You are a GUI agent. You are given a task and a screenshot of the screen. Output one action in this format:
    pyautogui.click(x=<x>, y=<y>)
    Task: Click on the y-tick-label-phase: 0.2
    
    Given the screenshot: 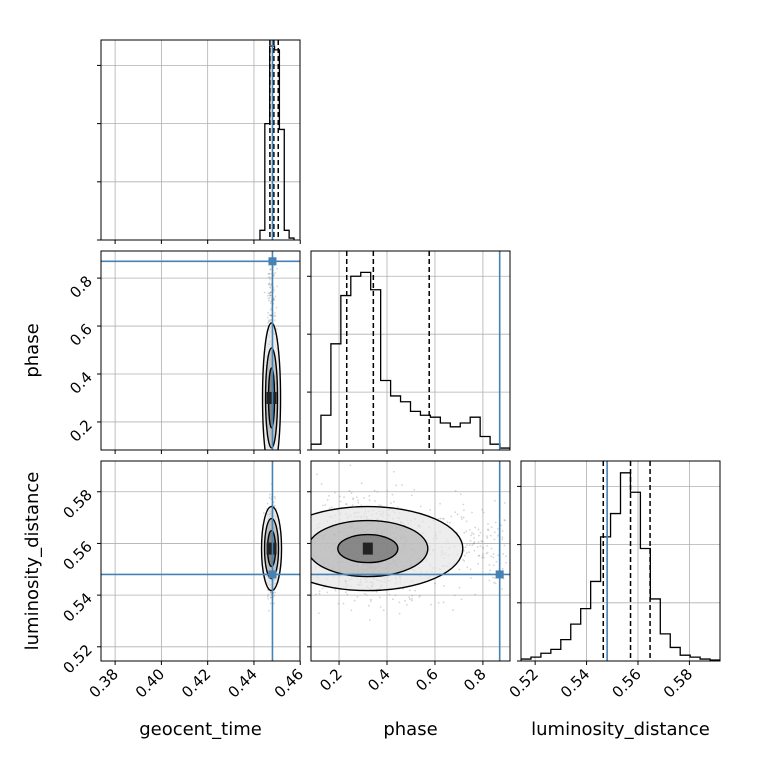 What is the action you would take?
    pyautogui.click(x=81, y=431)
    